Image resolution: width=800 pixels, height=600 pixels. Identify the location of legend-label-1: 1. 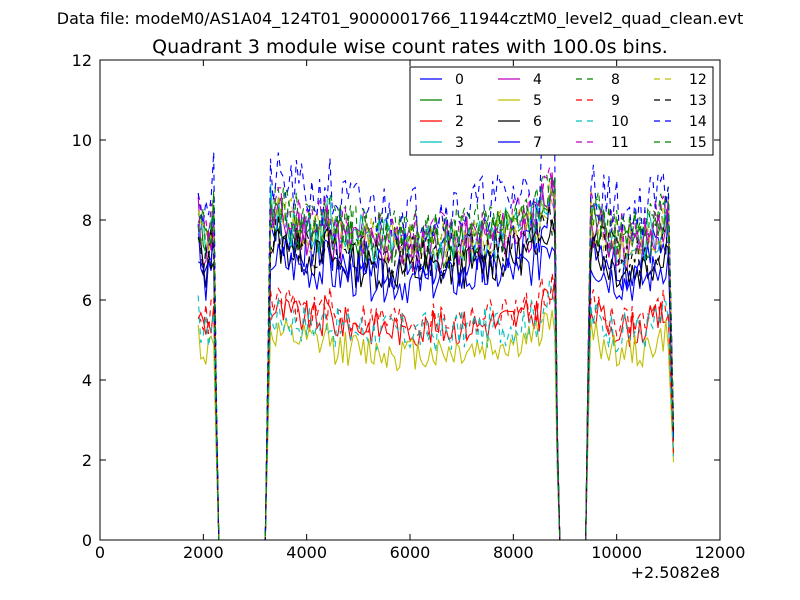
(459, 101).